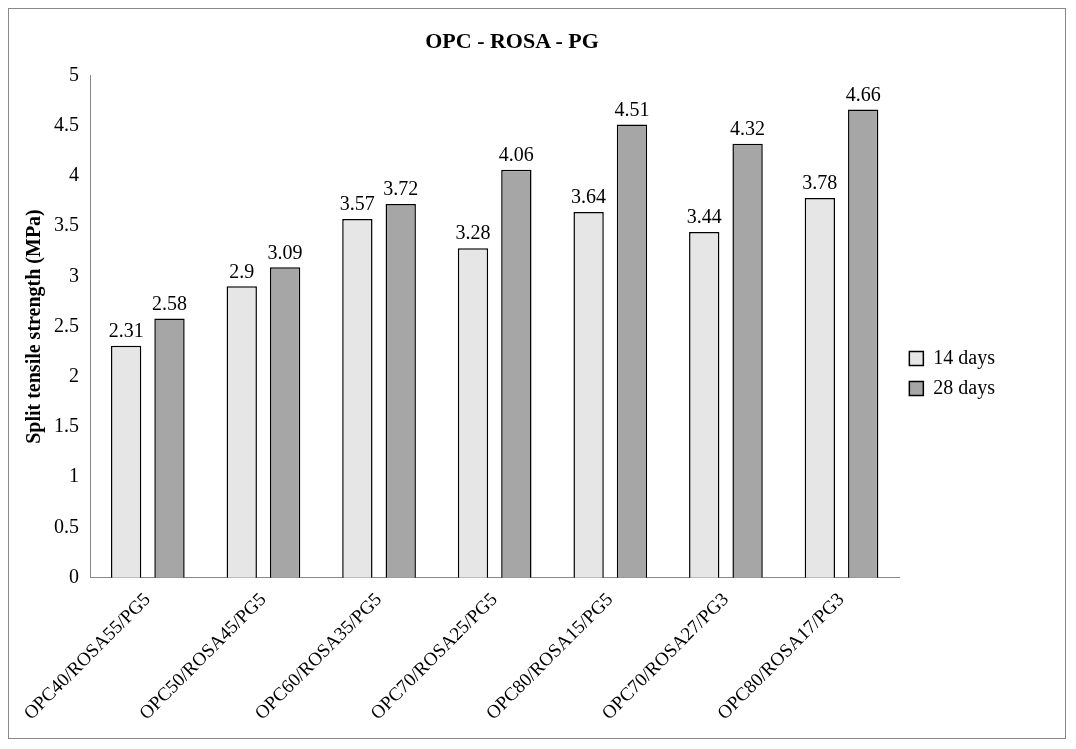 The width and height of the screenshot is (1076, 749). Describe the element at coordinates (74, 274) in the screenshot. I see `y-tick-label: 3` at that location.